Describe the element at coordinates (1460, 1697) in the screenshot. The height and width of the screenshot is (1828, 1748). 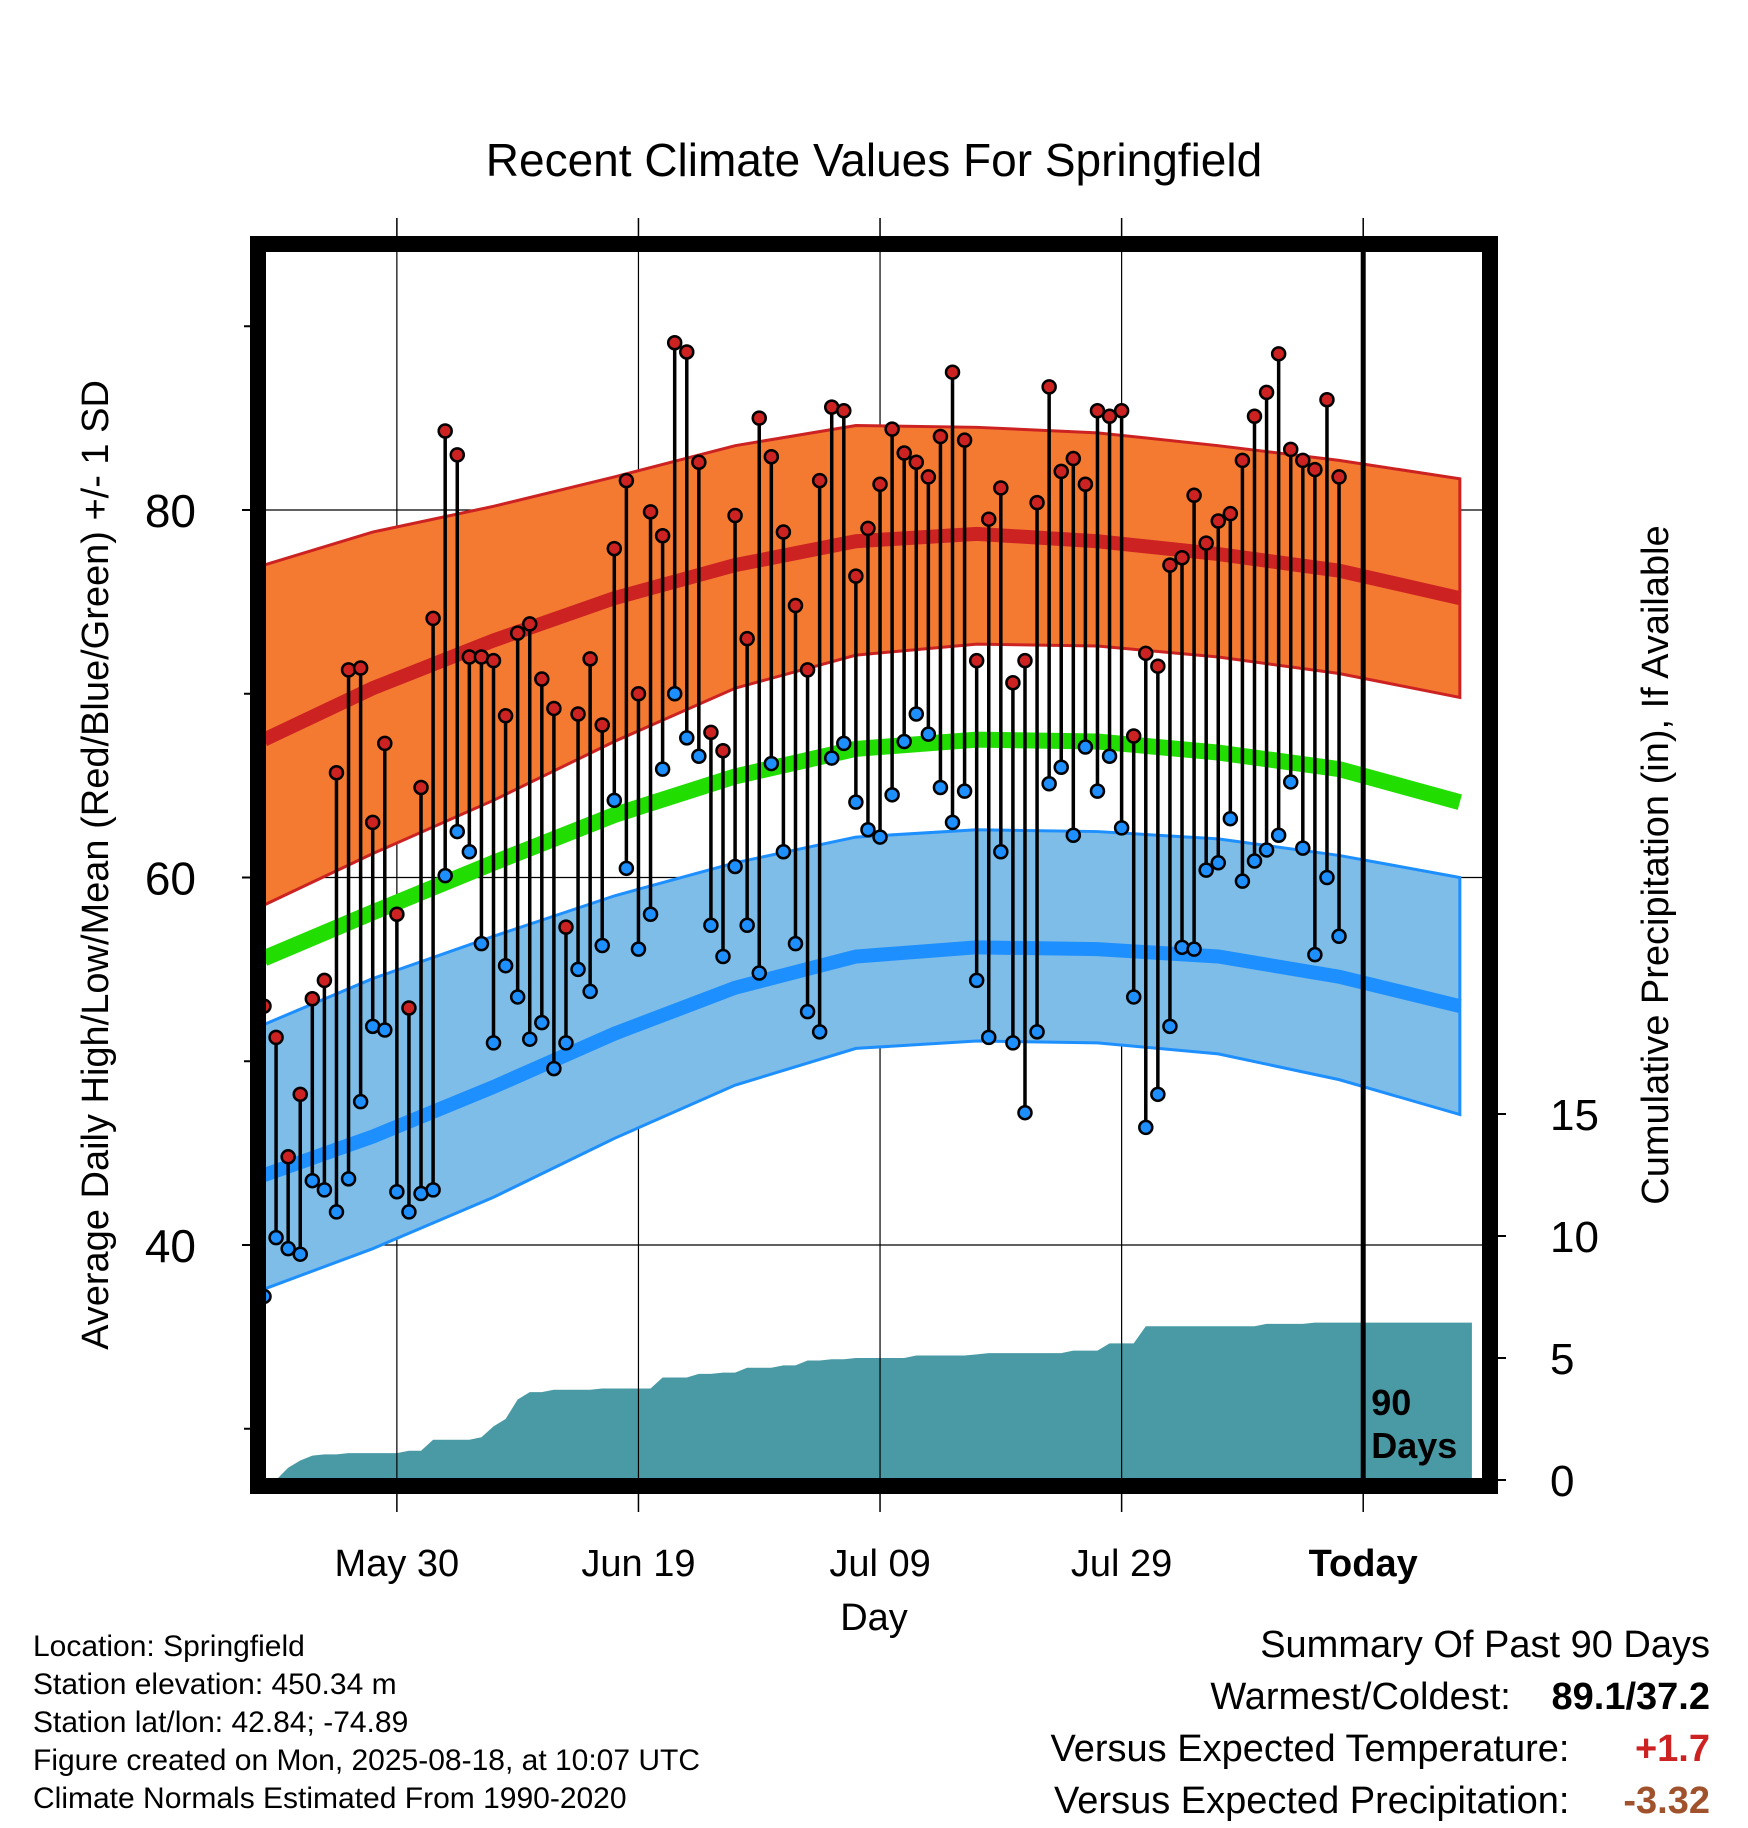
I see `summary-warm-cold: Warmest/Coldest: 89.1/37.2` at that location.